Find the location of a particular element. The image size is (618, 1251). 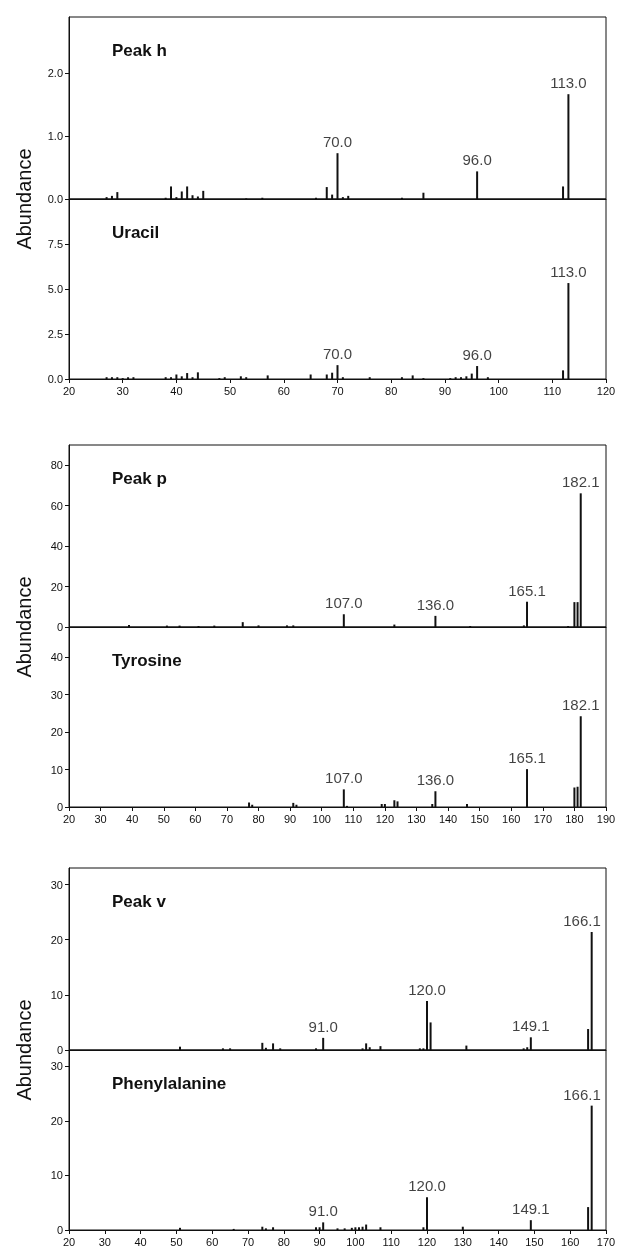

text: Uracil is located at coordinates (136, 232).